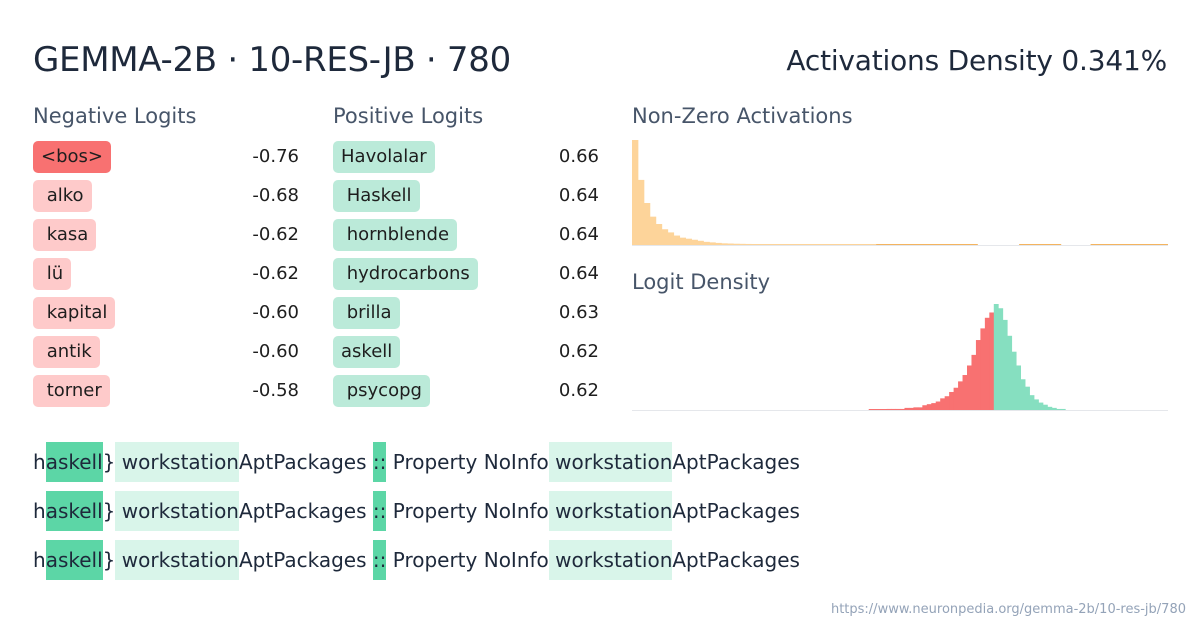 The height and width of the screenshot is (630, 1200). What do you see at coordinates (395, 235) in the screenshot?
I see `positive-logit-token: hornblende` at bounding box center [395, 235].